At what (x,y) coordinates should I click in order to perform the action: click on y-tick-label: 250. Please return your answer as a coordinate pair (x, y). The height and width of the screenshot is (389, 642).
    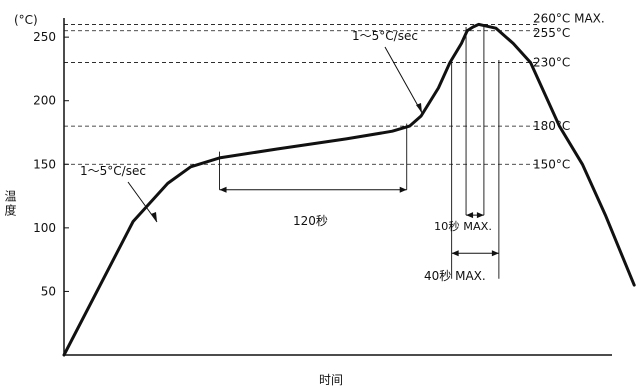
    Looking at the image, I should click on (44, 37).